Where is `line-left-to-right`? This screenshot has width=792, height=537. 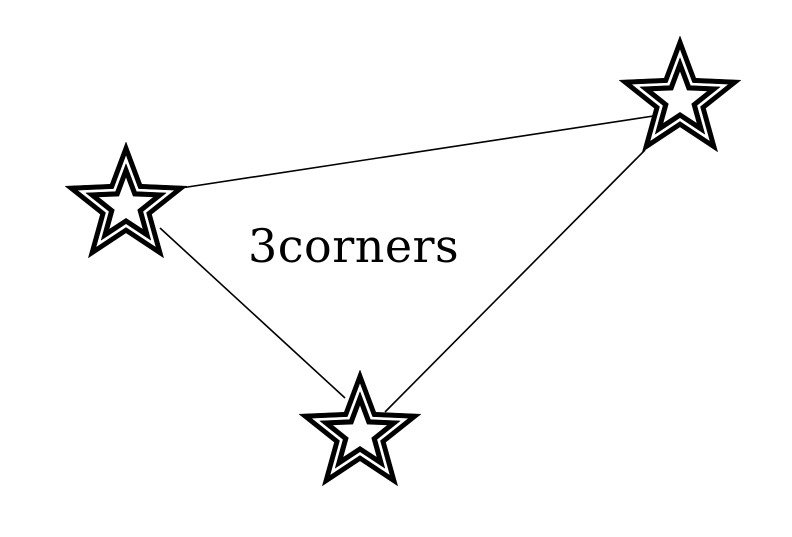 line-left-to-right is located at coordinates (414, 152).